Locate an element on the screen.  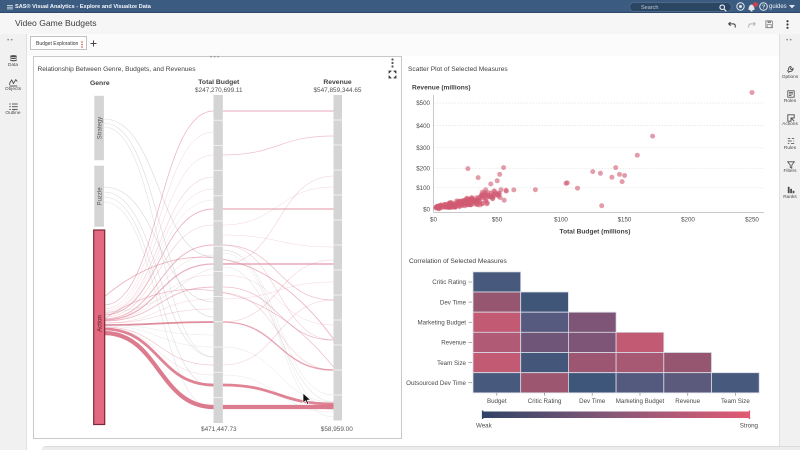
svg-text: Genre is located at coordinates (100, 83).